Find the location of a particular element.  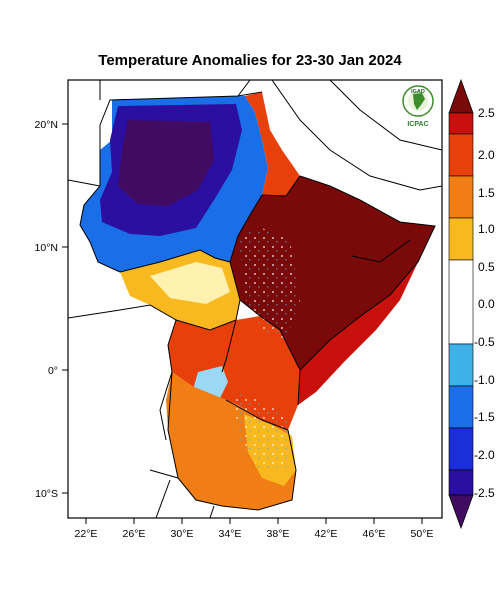

lat-tick-label: 10°N is located at coordinates (46, 248).